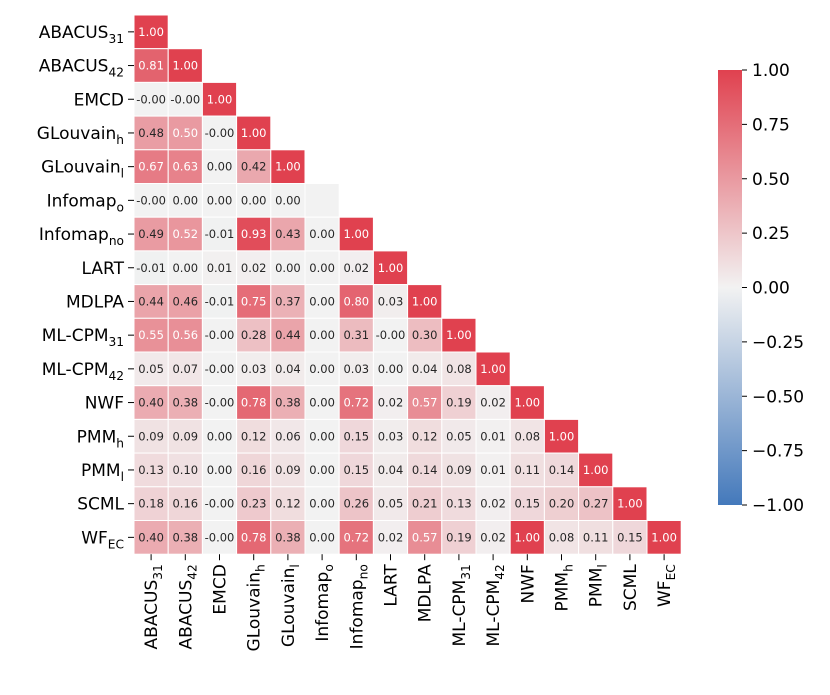  I want to click on cell-value-label: 0.19, so click(459, 403).